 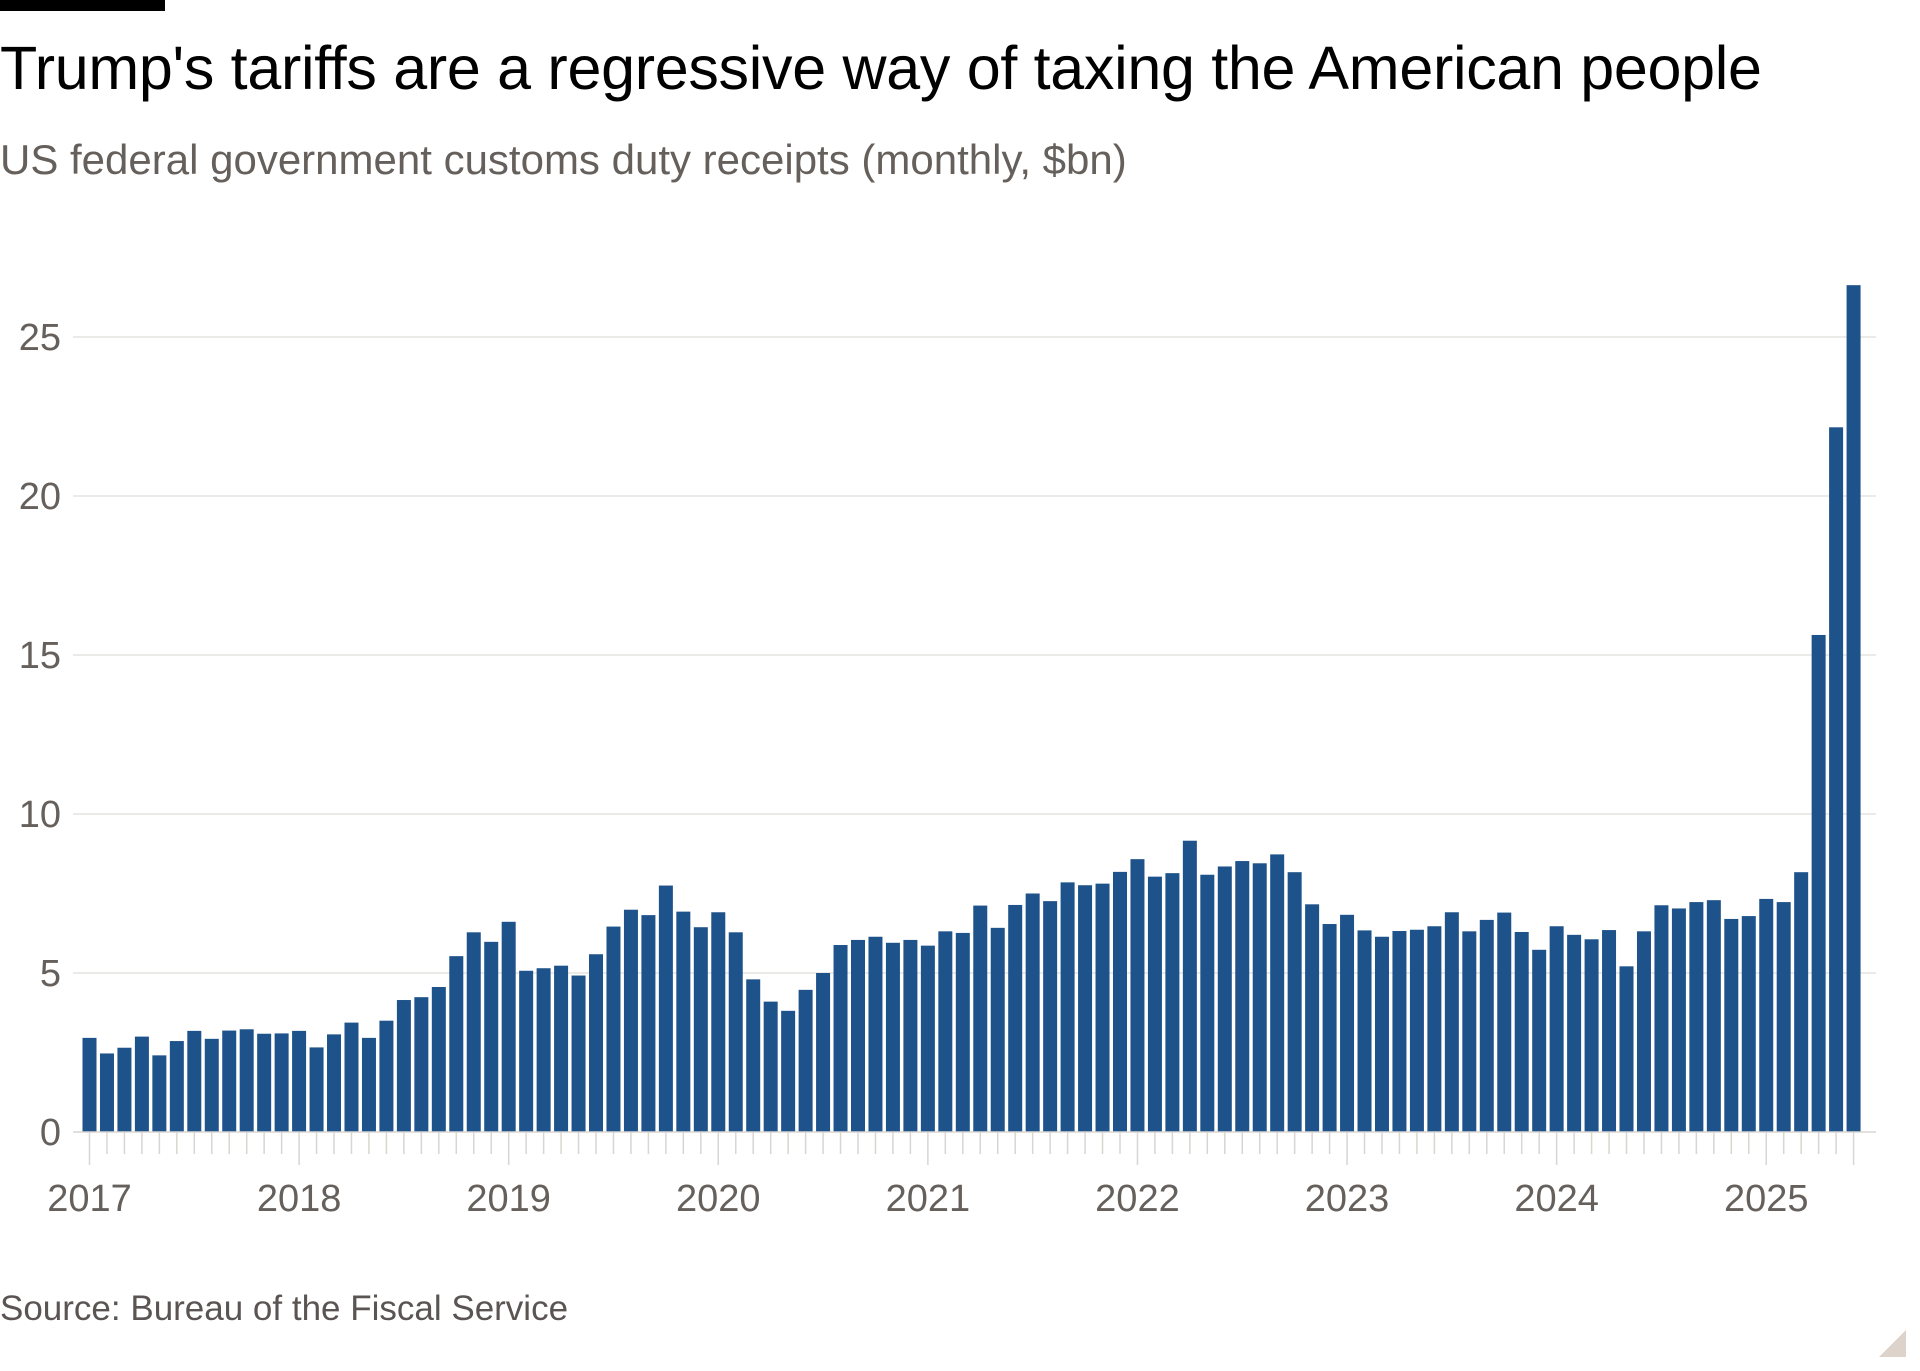 What do you see at coordinates (50, 974) in the screenshot?
I see `y-tick-label: 5` at bounding box center [50, 974].